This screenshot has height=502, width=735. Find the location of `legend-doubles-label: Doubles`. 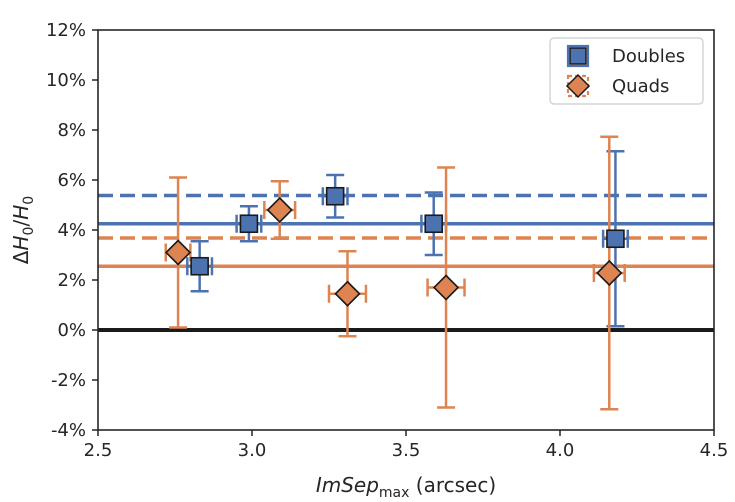

legend-doubles-label: Doubles is located at coordinates (648, 56).